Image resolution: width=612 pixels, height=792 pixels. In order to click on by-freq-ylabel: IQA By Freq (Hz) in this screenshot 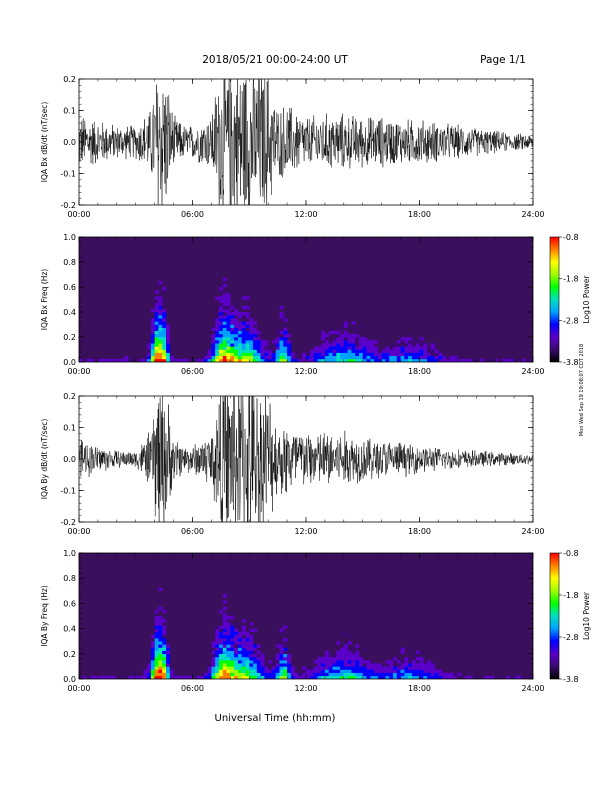, I will do `click(44, 616)`.